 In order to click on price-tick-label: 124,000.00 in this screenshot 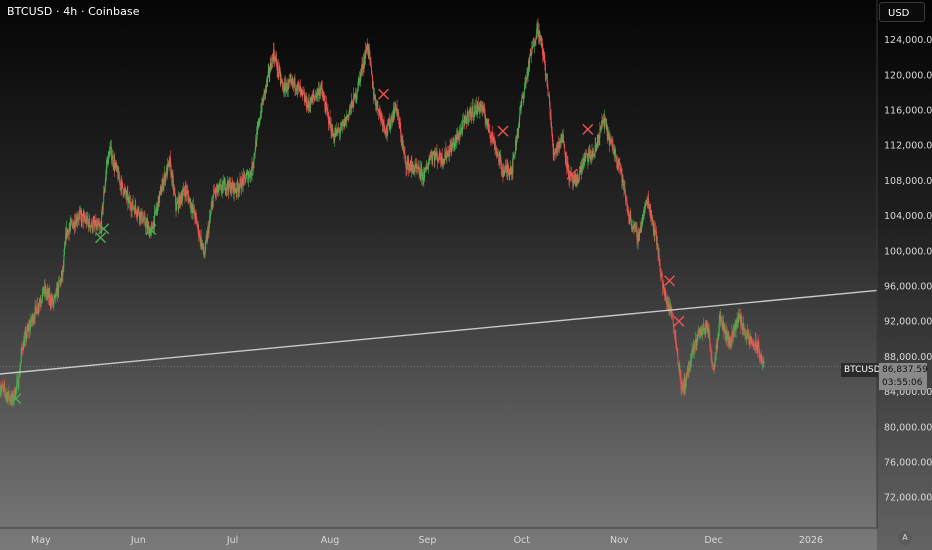, I will do `click(908, 40)`.